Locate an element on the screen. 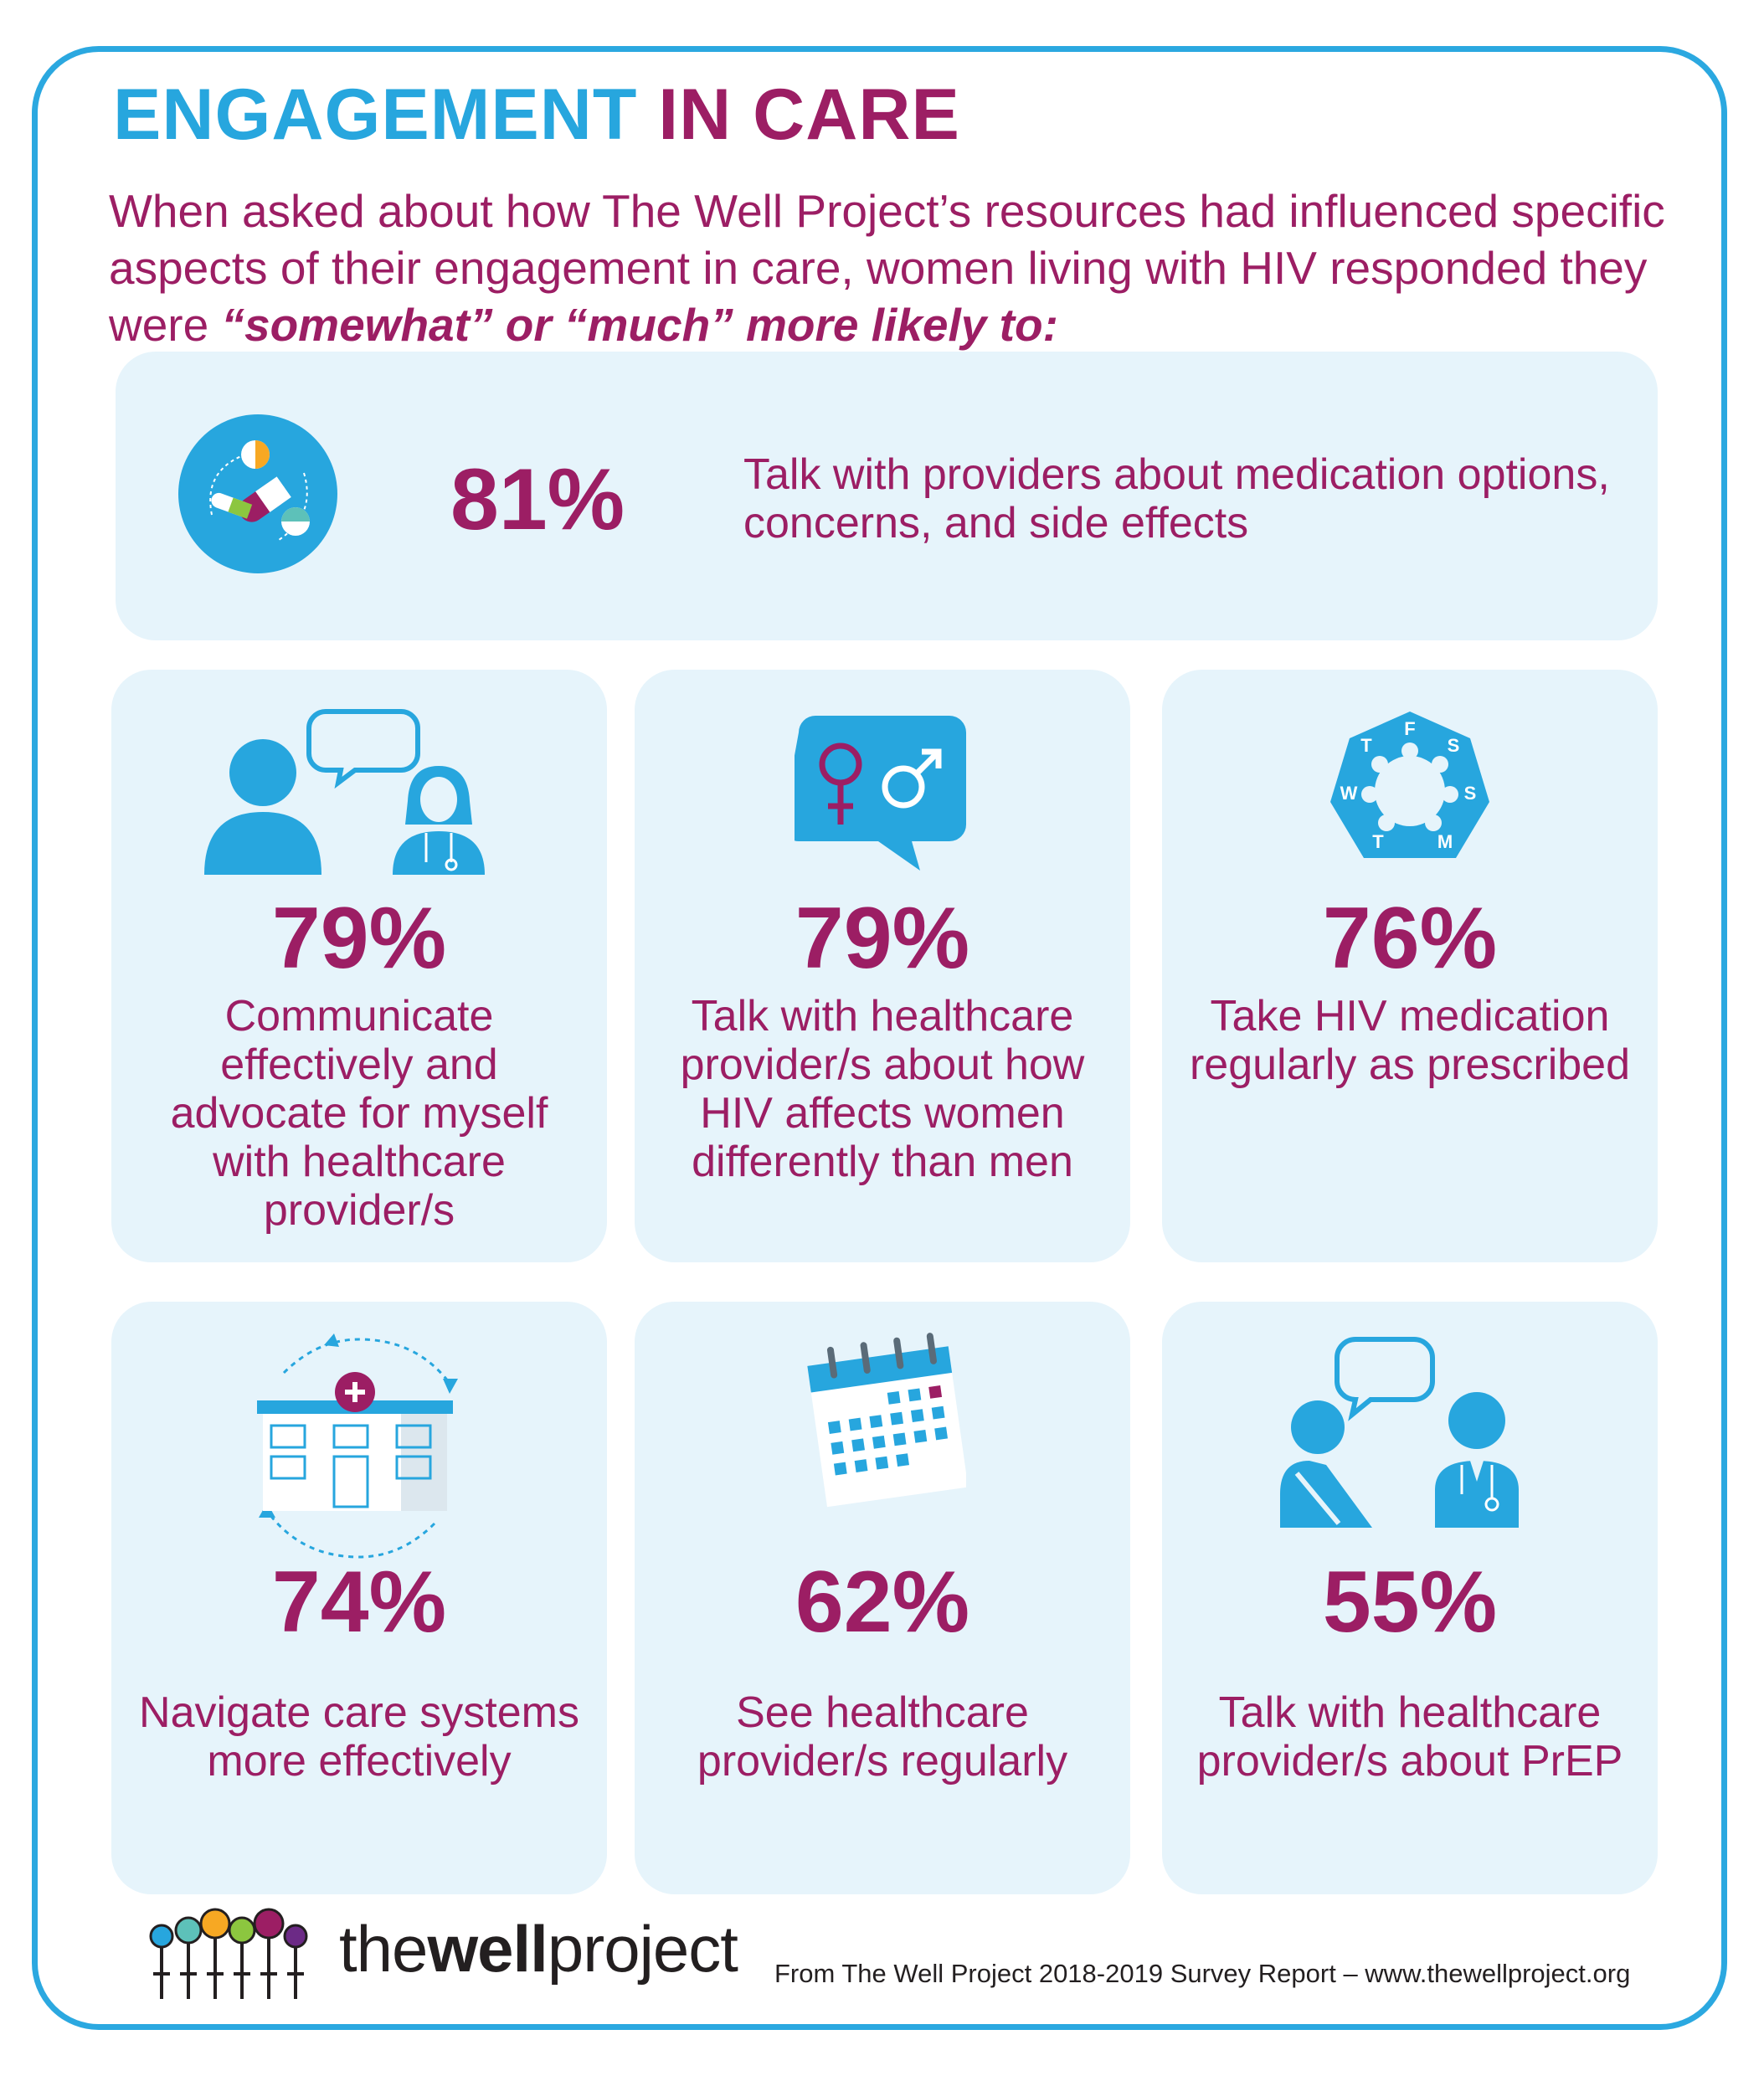 This screenshot has height=2081, width=1764. title-in-care: IN CARE is located at coordinates (809, 115).